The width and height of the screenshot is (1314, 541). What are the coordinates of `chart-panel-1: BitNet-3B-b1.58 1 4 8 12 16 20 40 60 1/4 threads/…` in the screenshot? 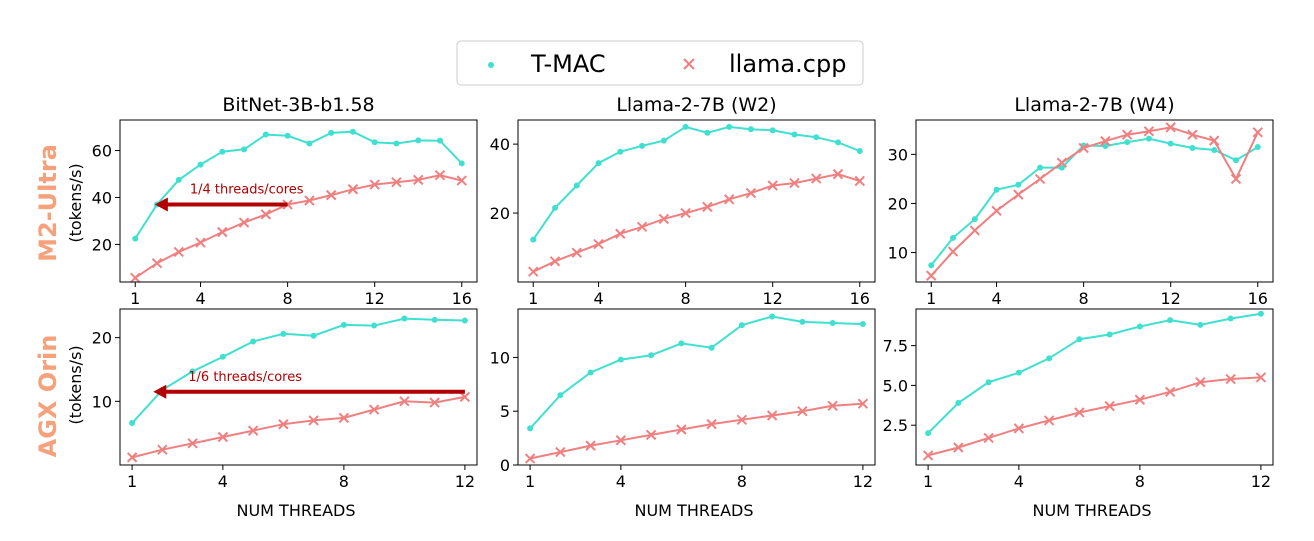 It's located at (285, 201).